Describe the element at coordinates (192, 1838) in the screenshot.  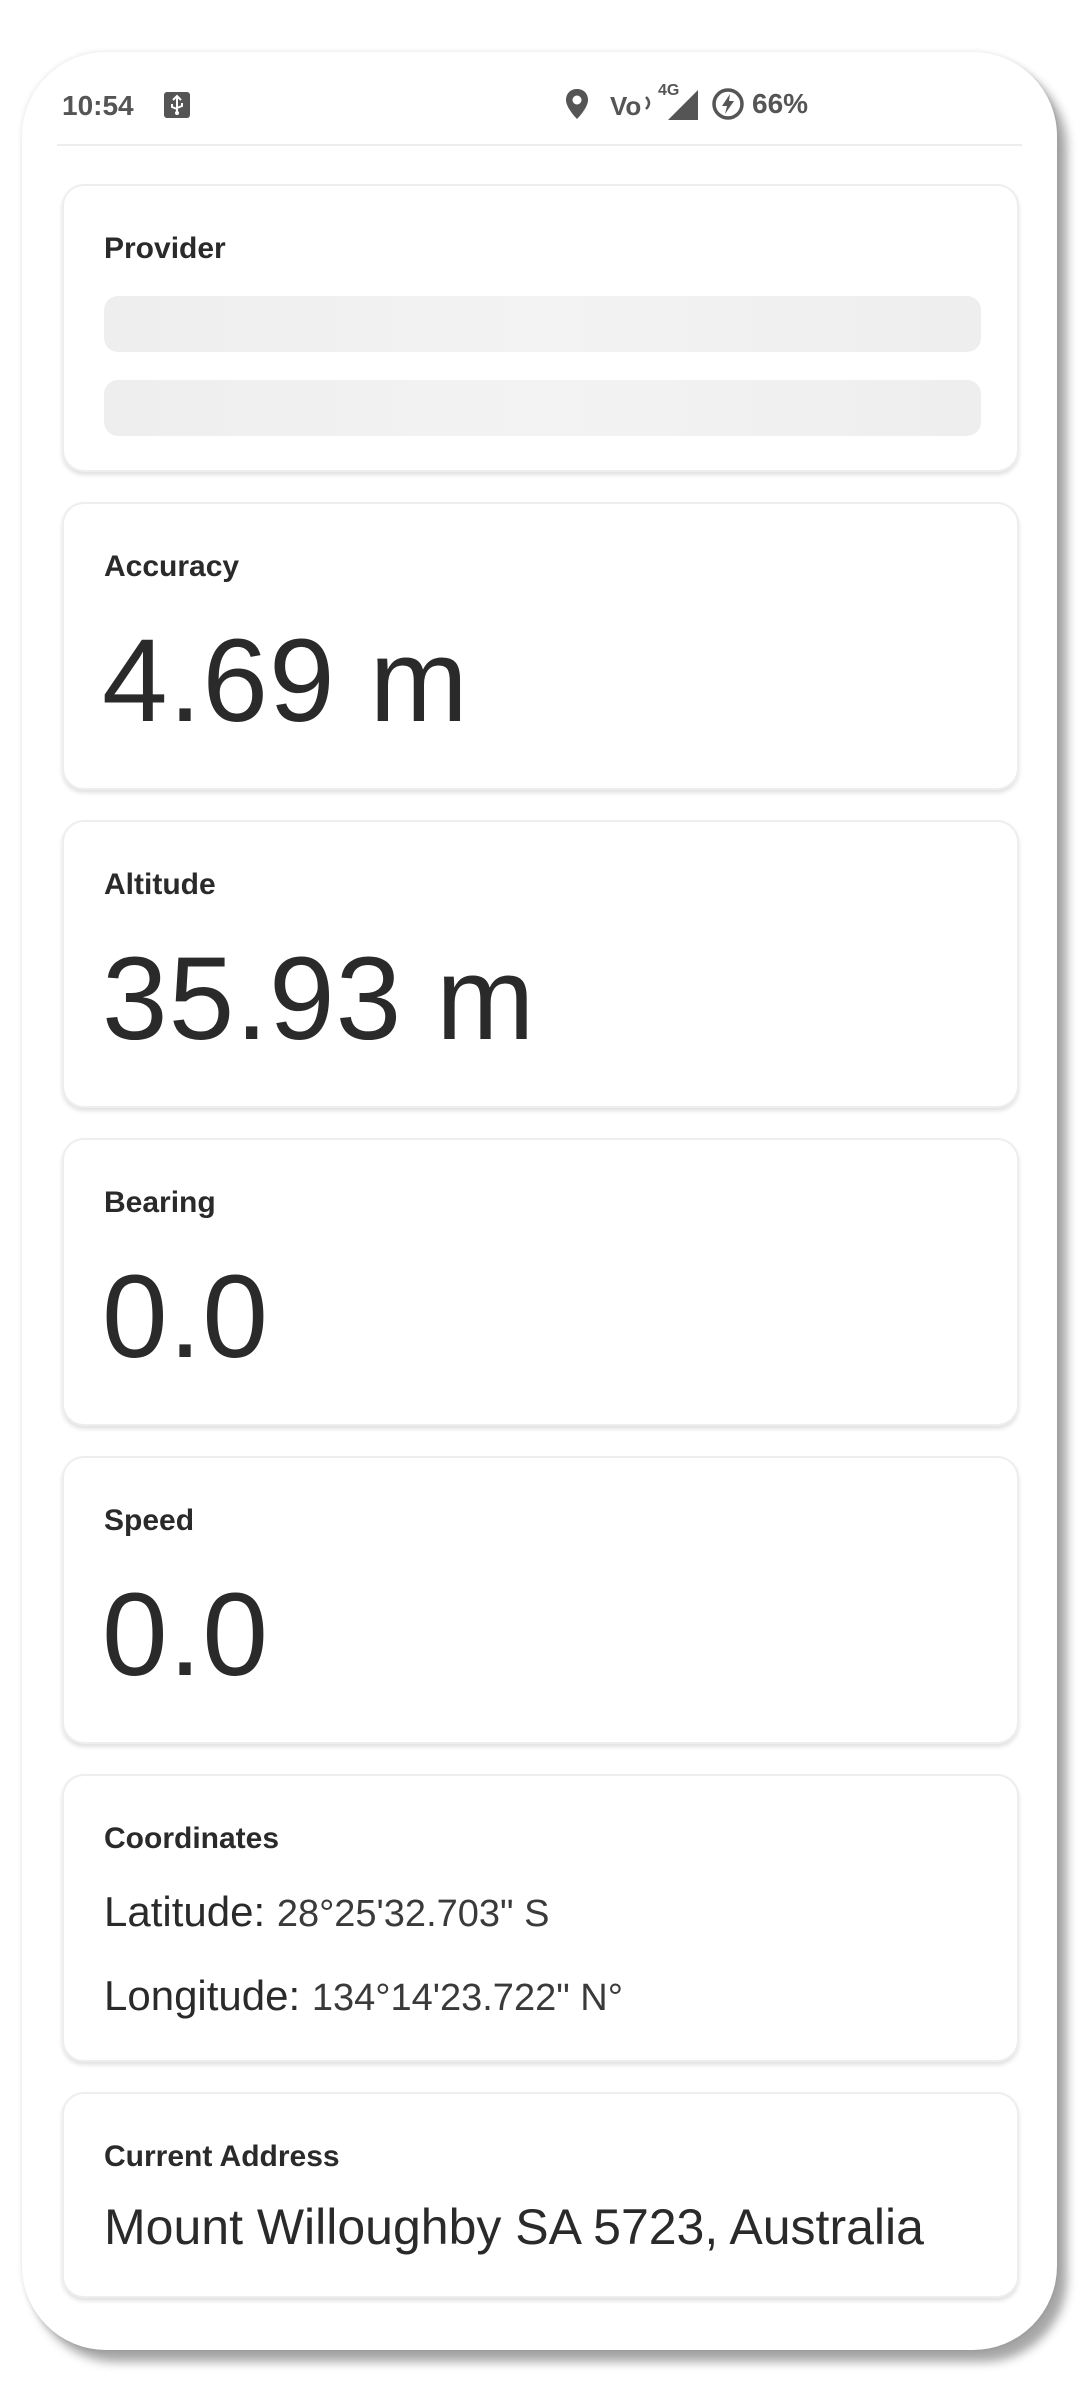
I see `coordinates-label: Coordinates` at that location.